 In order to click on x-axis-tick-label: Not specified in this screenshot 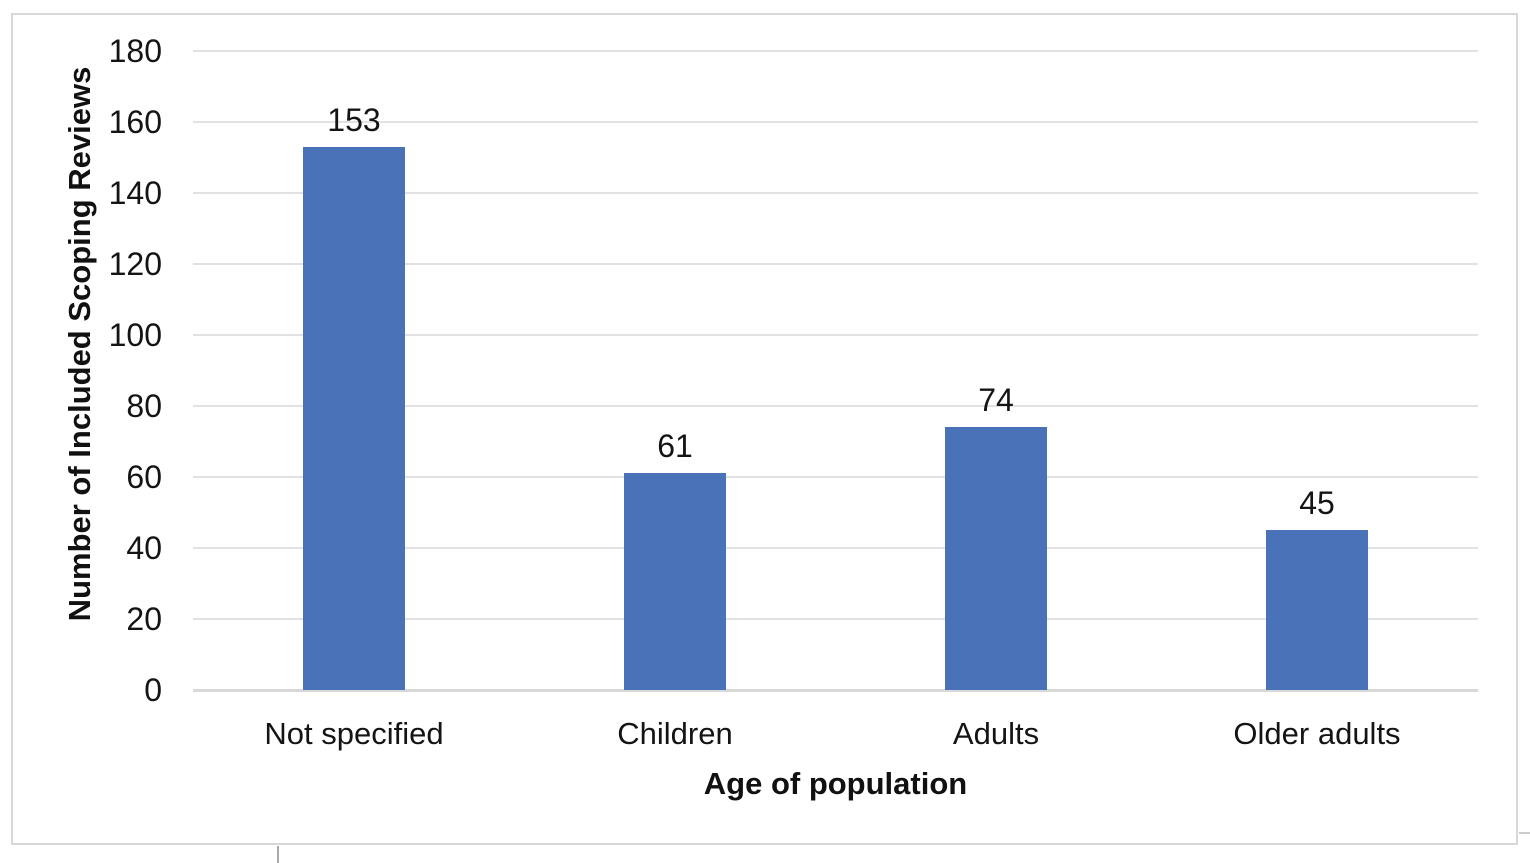, I will do `click(354, 733)`.